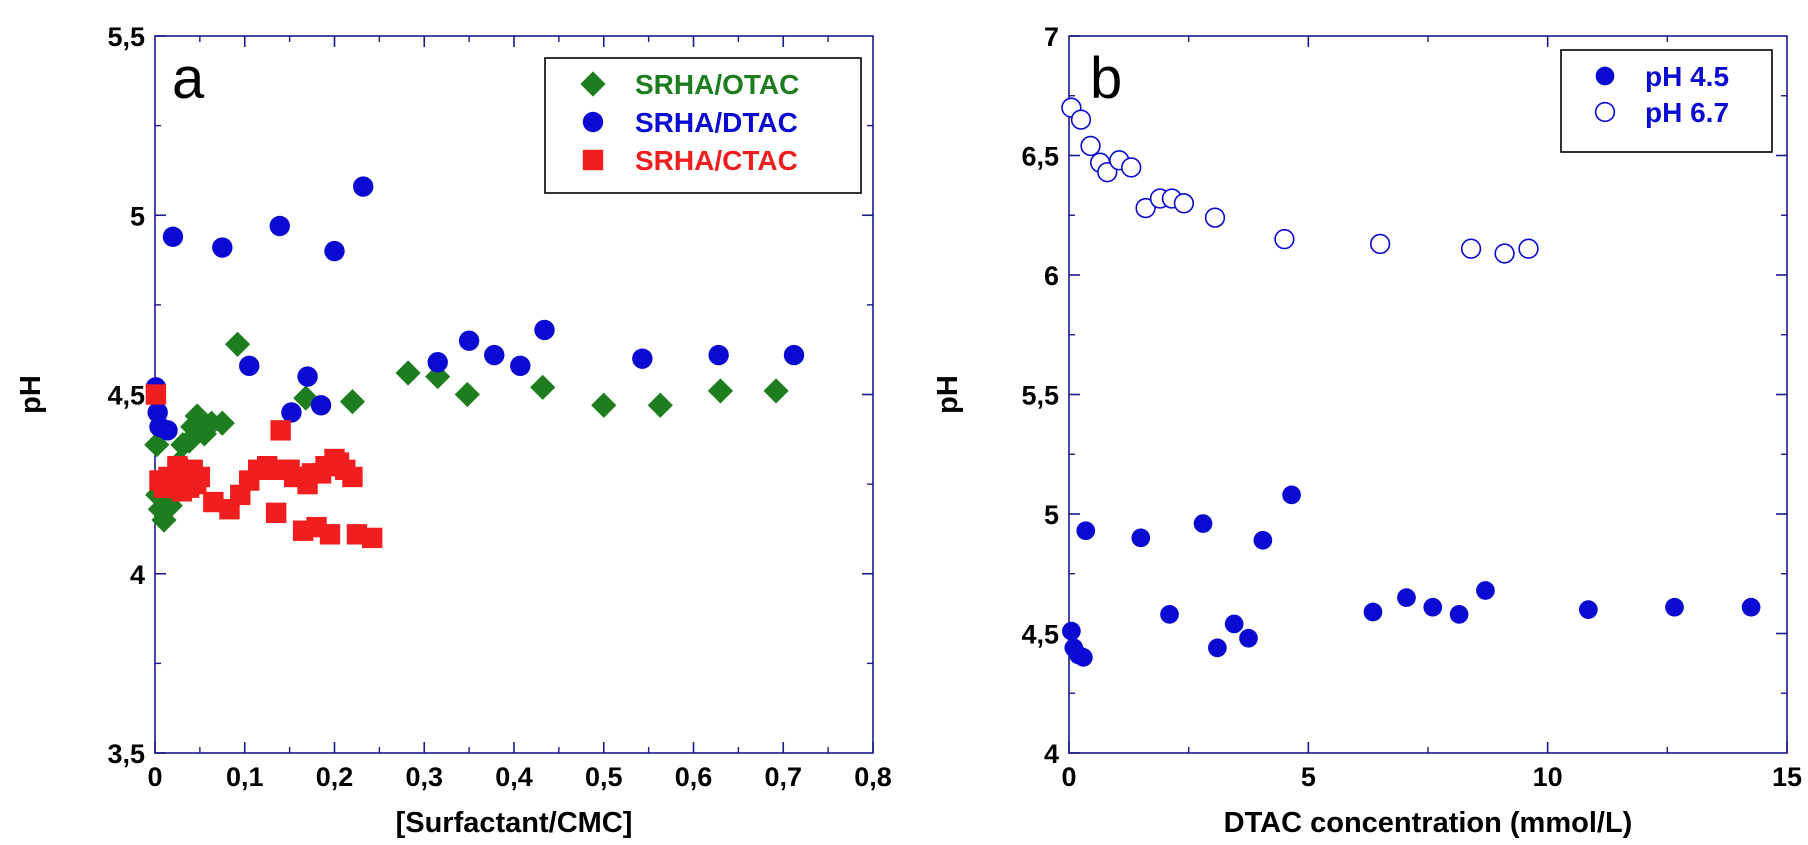 The height and width of the screenshot is (845, 1808). I want to click on legend-box, so click(1666, 101).